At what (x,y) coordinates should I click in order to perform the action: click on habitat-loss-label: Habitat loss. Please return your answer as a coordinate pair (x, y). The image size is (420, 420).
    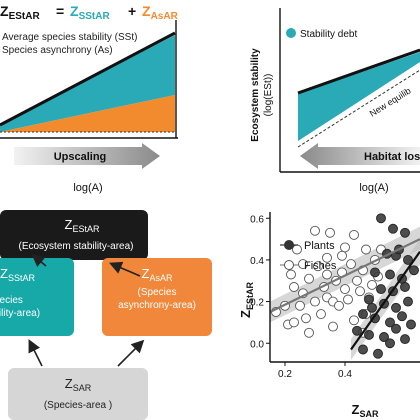
    Looking at the image, I should click on (392, 157).